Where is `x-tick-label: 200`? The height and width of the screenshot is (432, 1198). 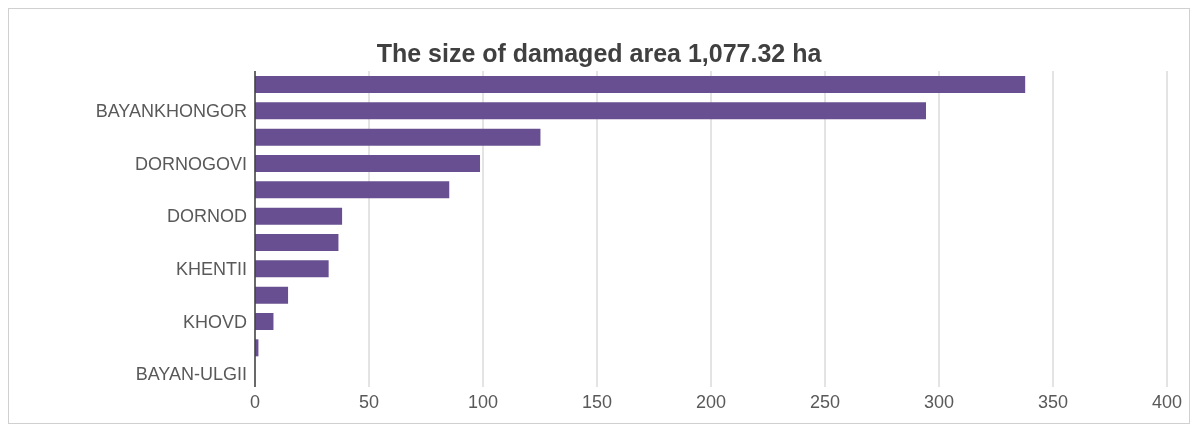 x-tick-label: 200 is located at coordinates (711, 401).